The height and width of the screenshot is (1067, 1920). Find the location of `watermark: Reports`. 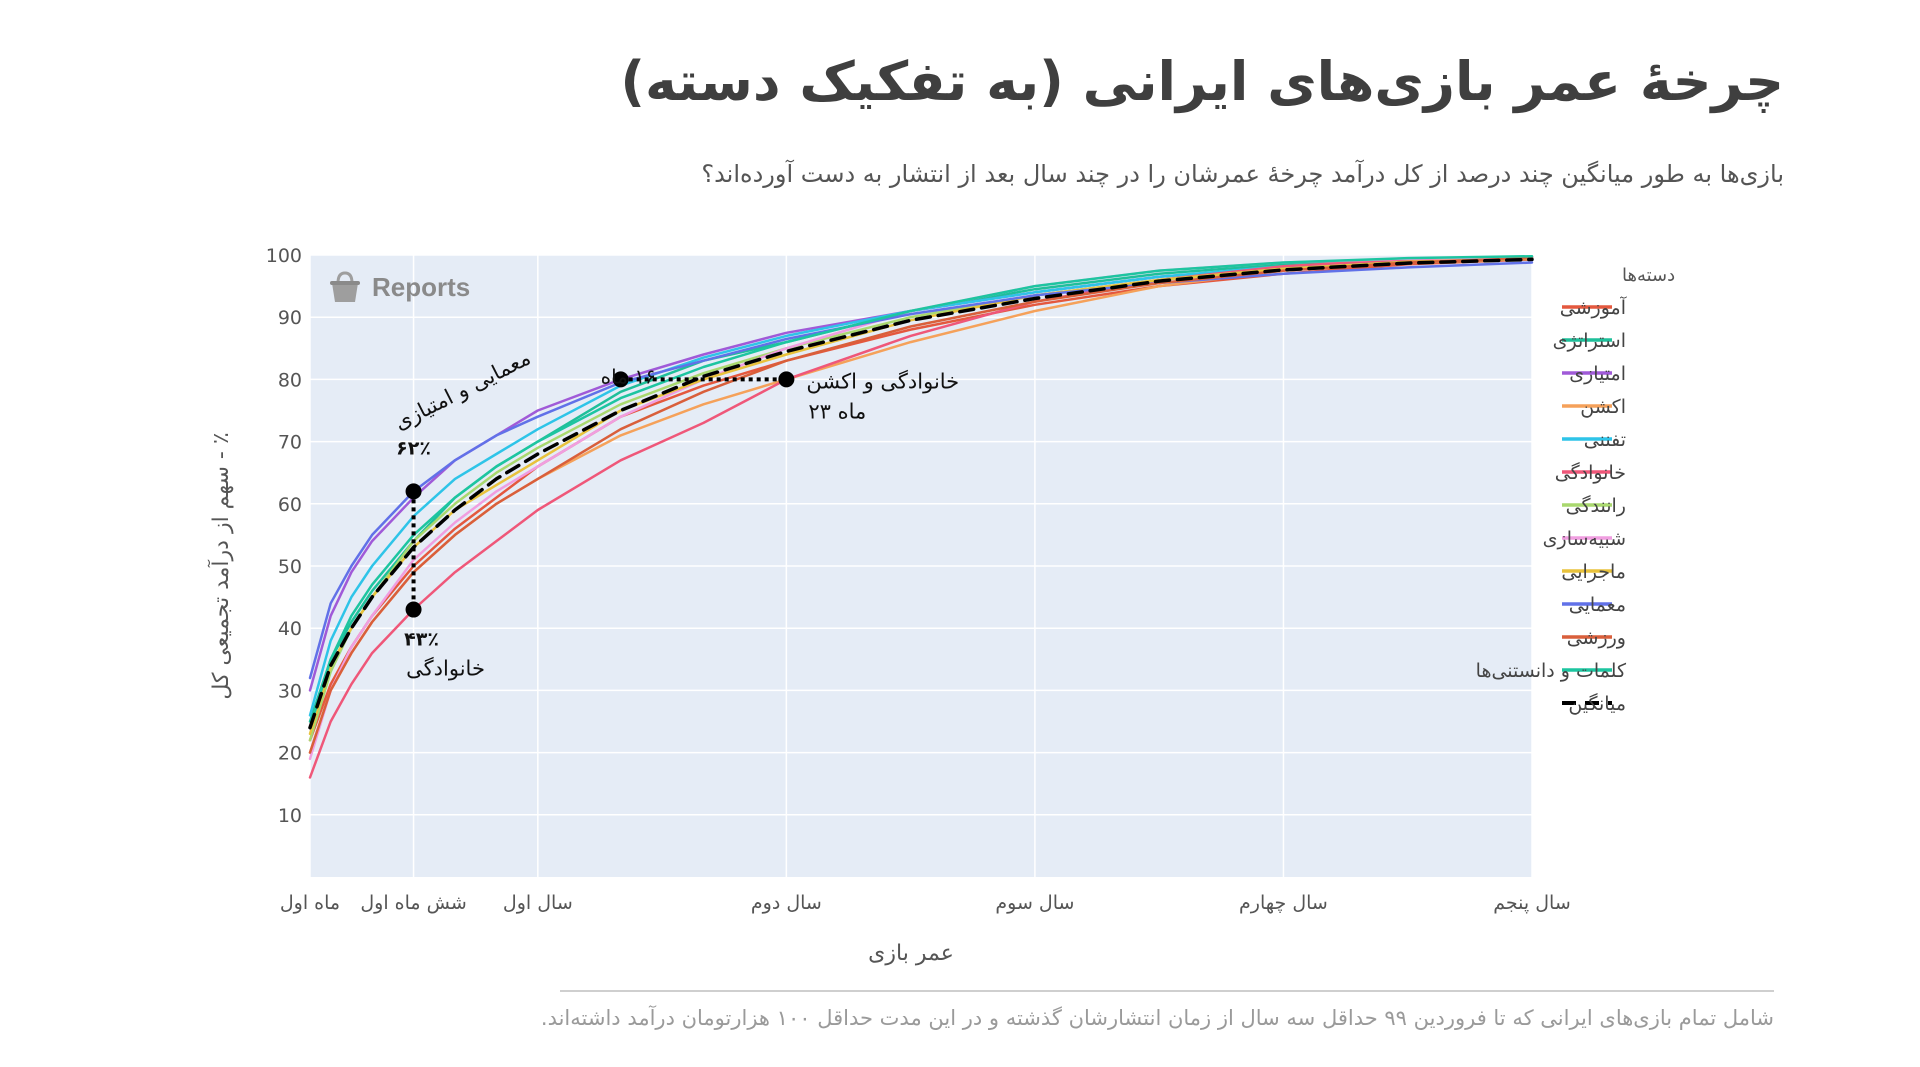

watermark: Reports is located at coordinates (398, 287).